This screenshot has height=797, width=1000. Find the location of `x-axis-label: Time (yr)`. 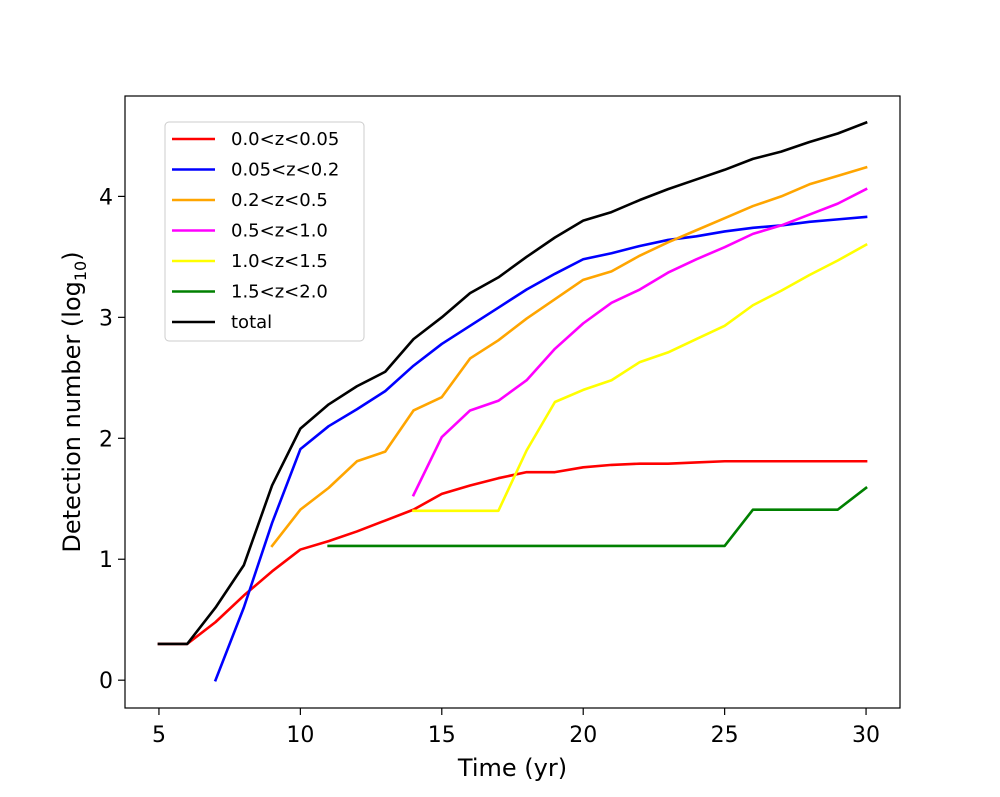

x-axis-label: Time (yr) is located at coordinates (512, 768).